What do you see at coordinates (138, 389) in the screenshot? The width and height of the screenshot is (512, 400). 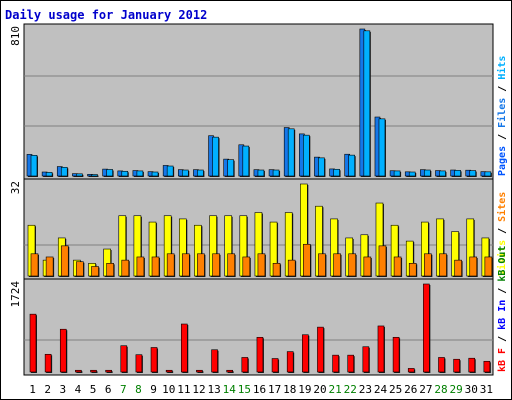 I see `x-tick-label: 8` at bounding box center [138, 389].